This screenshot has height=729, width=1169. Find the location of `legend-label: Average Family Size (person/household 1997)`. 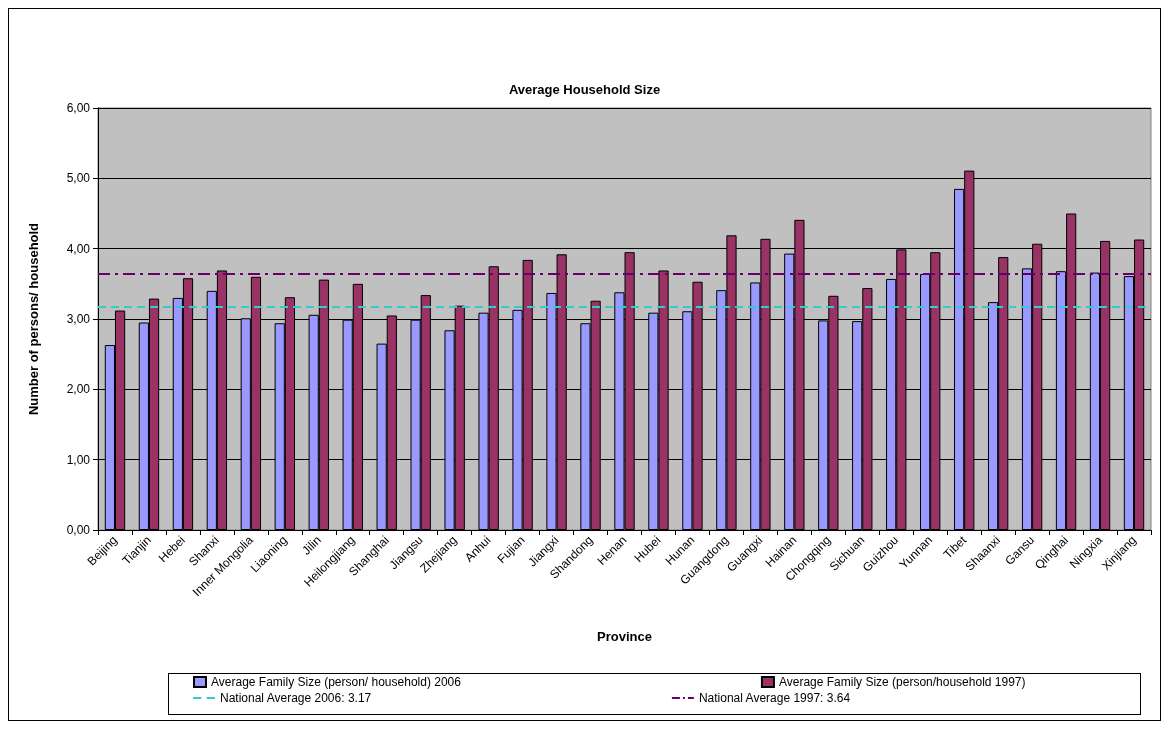

legend-label: Average Family Size (person/household 1997) is located at coordinates (902, 682).